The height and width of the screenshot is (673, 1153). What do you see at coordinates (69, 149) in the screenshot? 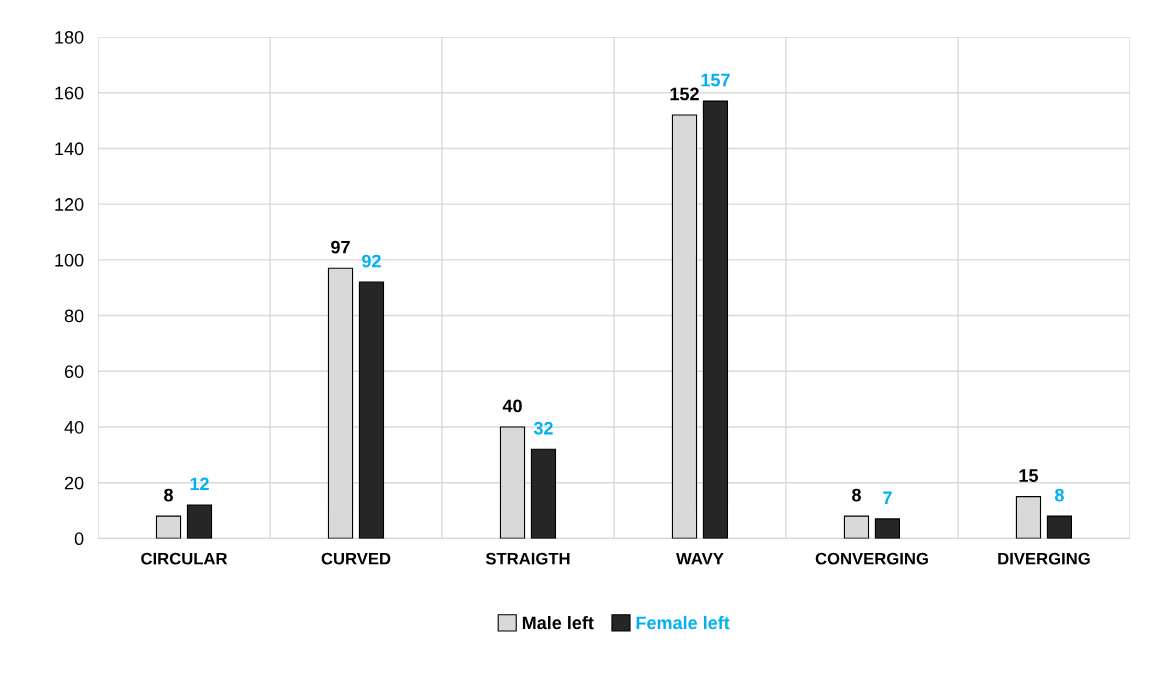
I see `y-tick-label: 140` at bounding box center [69, 149].